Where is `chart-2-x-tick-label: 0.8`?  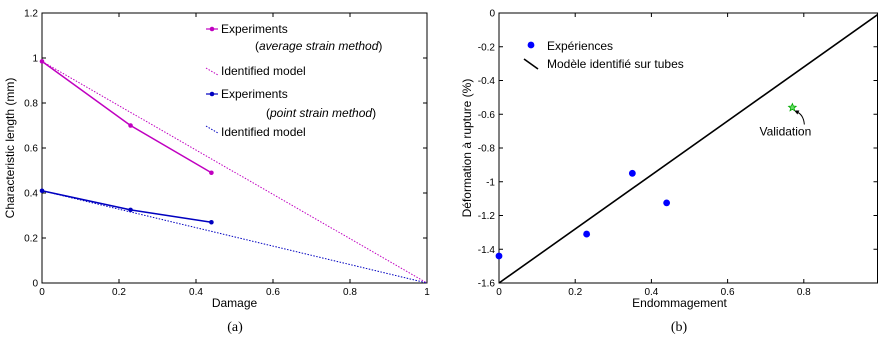 chart-2-x-tick-label: 0.8 is located at coordinates (804, 292).